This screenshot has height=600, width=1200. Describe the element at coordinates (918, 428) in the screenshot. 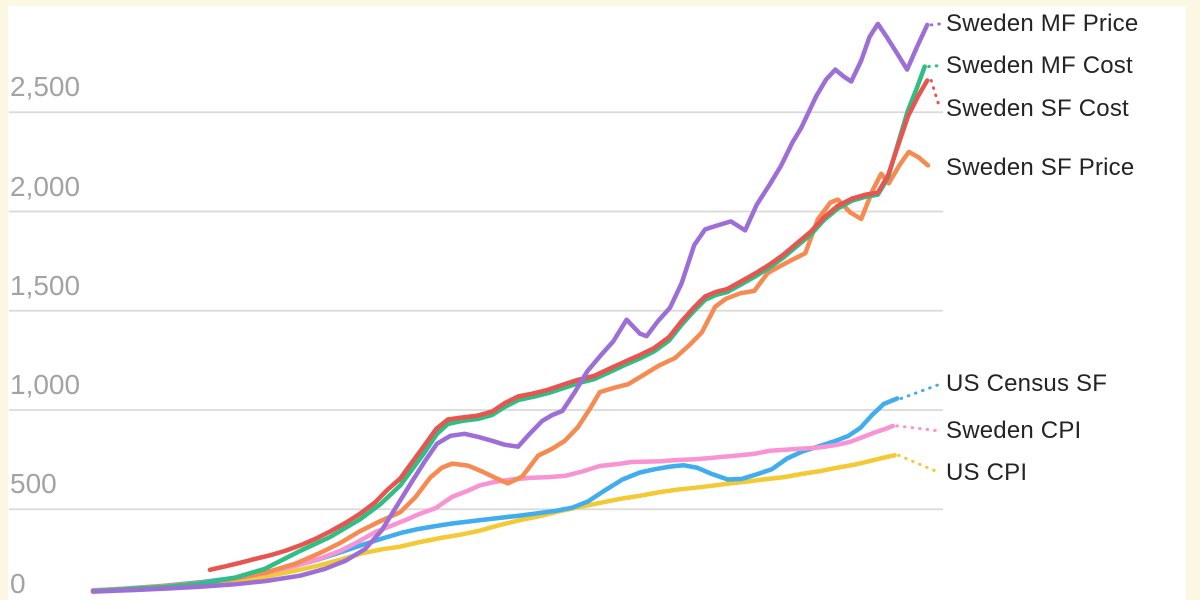

I see `leader-sweden-cpi` at that location.